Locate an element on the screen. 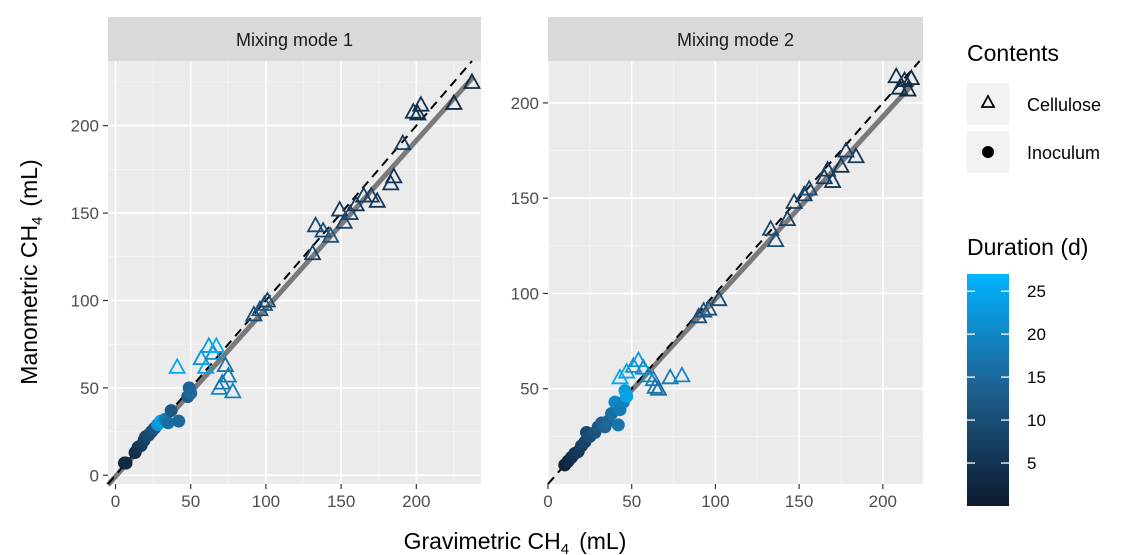  color-bar-tick-label: 10 is located at coordinates (1036, 420).